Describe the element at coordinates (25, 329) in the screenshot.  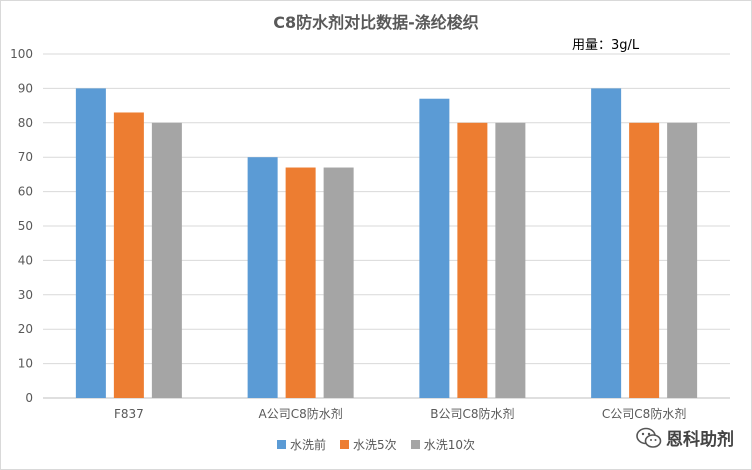
I see `y-tick-label: 20` at that location.